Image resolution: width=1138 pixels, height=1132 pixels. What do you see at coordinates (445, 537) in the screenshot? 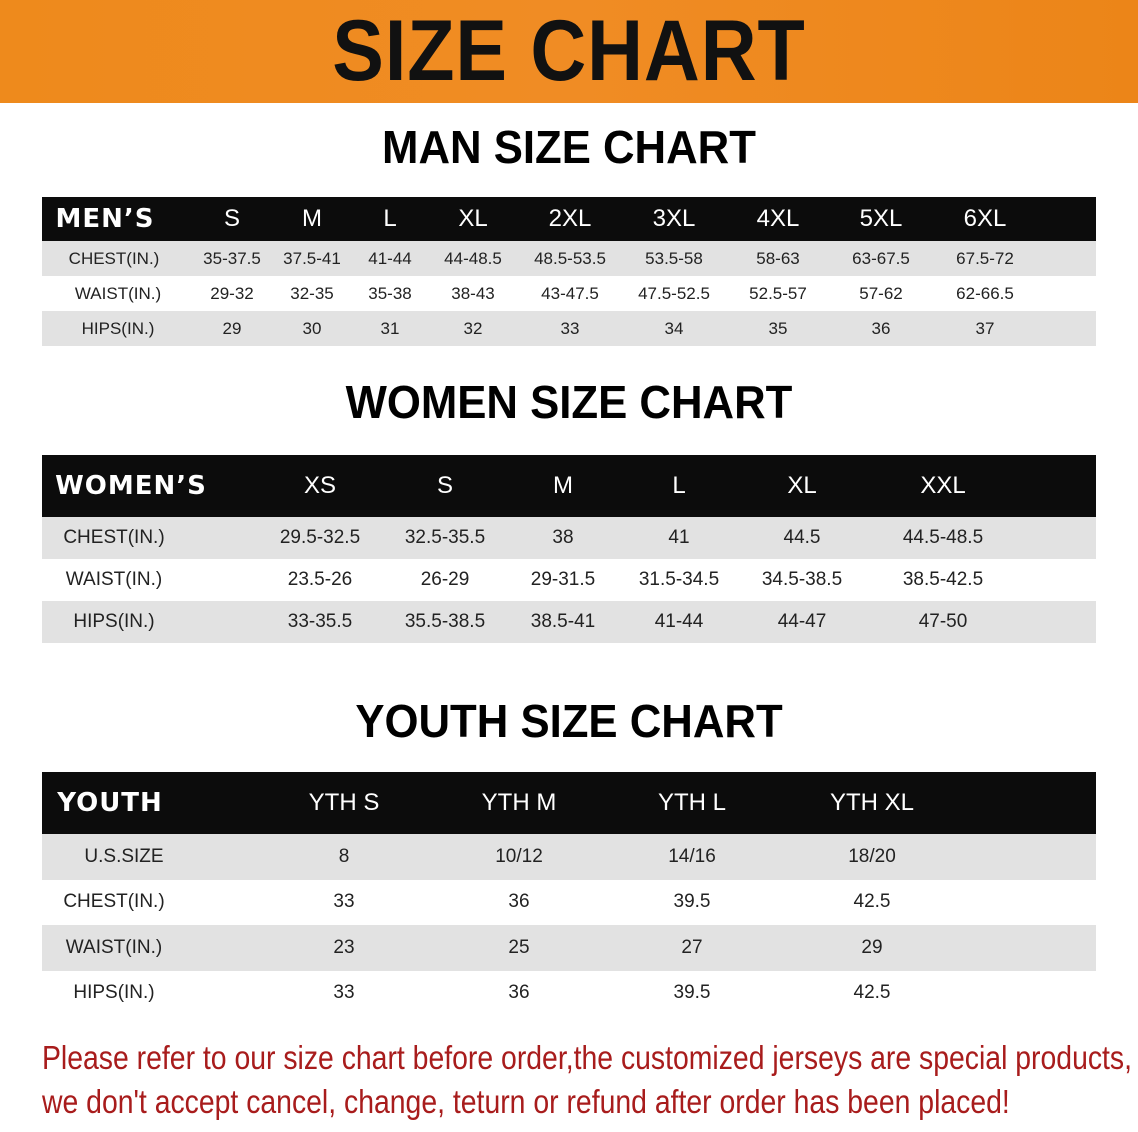
I see `table-cell: 32.5-35.5` at bounding box center [445, 537].